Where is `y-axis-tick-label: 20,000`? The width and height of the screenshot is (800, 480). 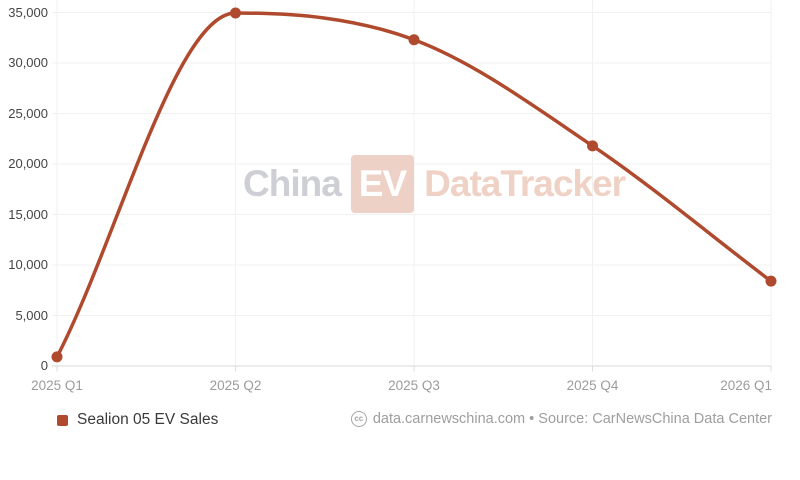 y-axis-tick-label: 20,000 is located at coordinates (28, 163).